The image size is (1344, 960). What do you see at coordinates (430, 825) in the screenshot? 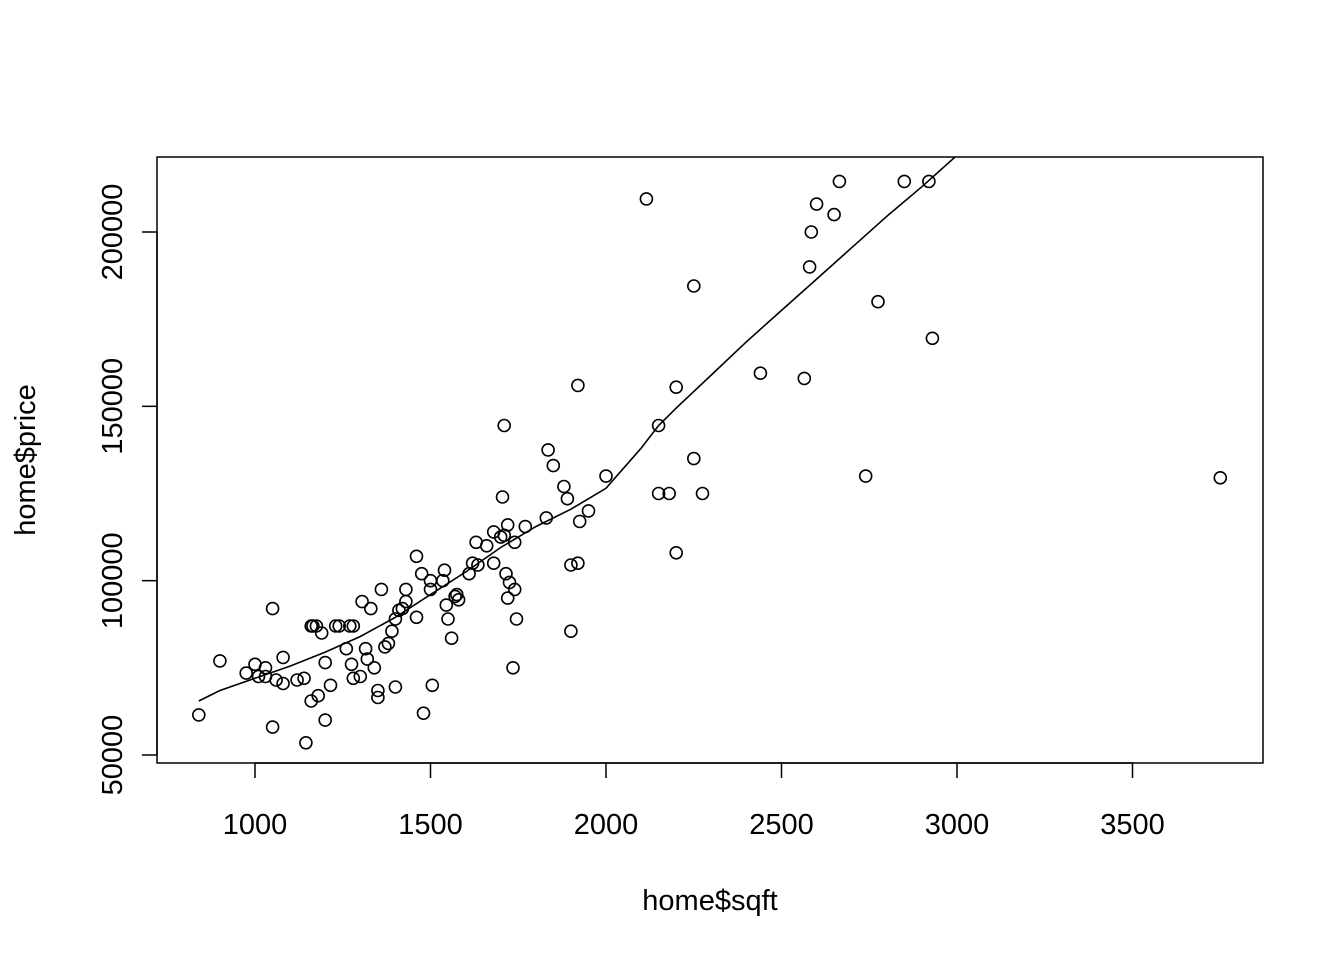
I see `x-tick-label: 1500` at bounding box center [430, 825].